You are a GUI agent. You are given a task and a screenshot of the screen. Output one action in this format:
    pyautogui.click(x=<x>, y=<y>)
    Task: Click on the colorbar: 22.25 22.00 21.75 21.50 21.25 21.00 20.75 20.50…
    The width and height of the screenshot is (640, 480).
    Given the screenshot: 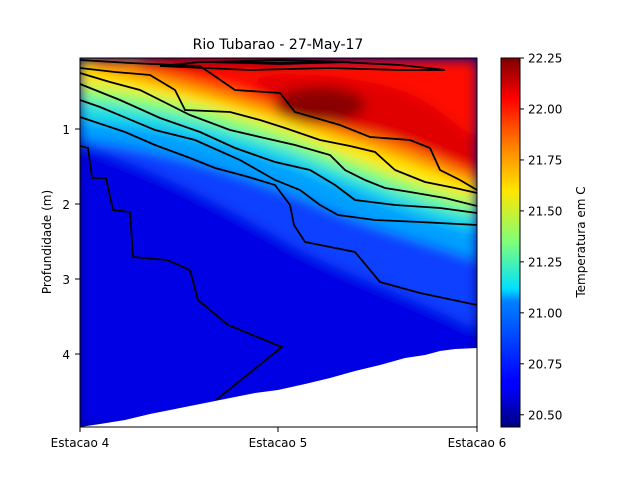 What is the action you would take?
    pyautogui.click(x=544, y=240)
    